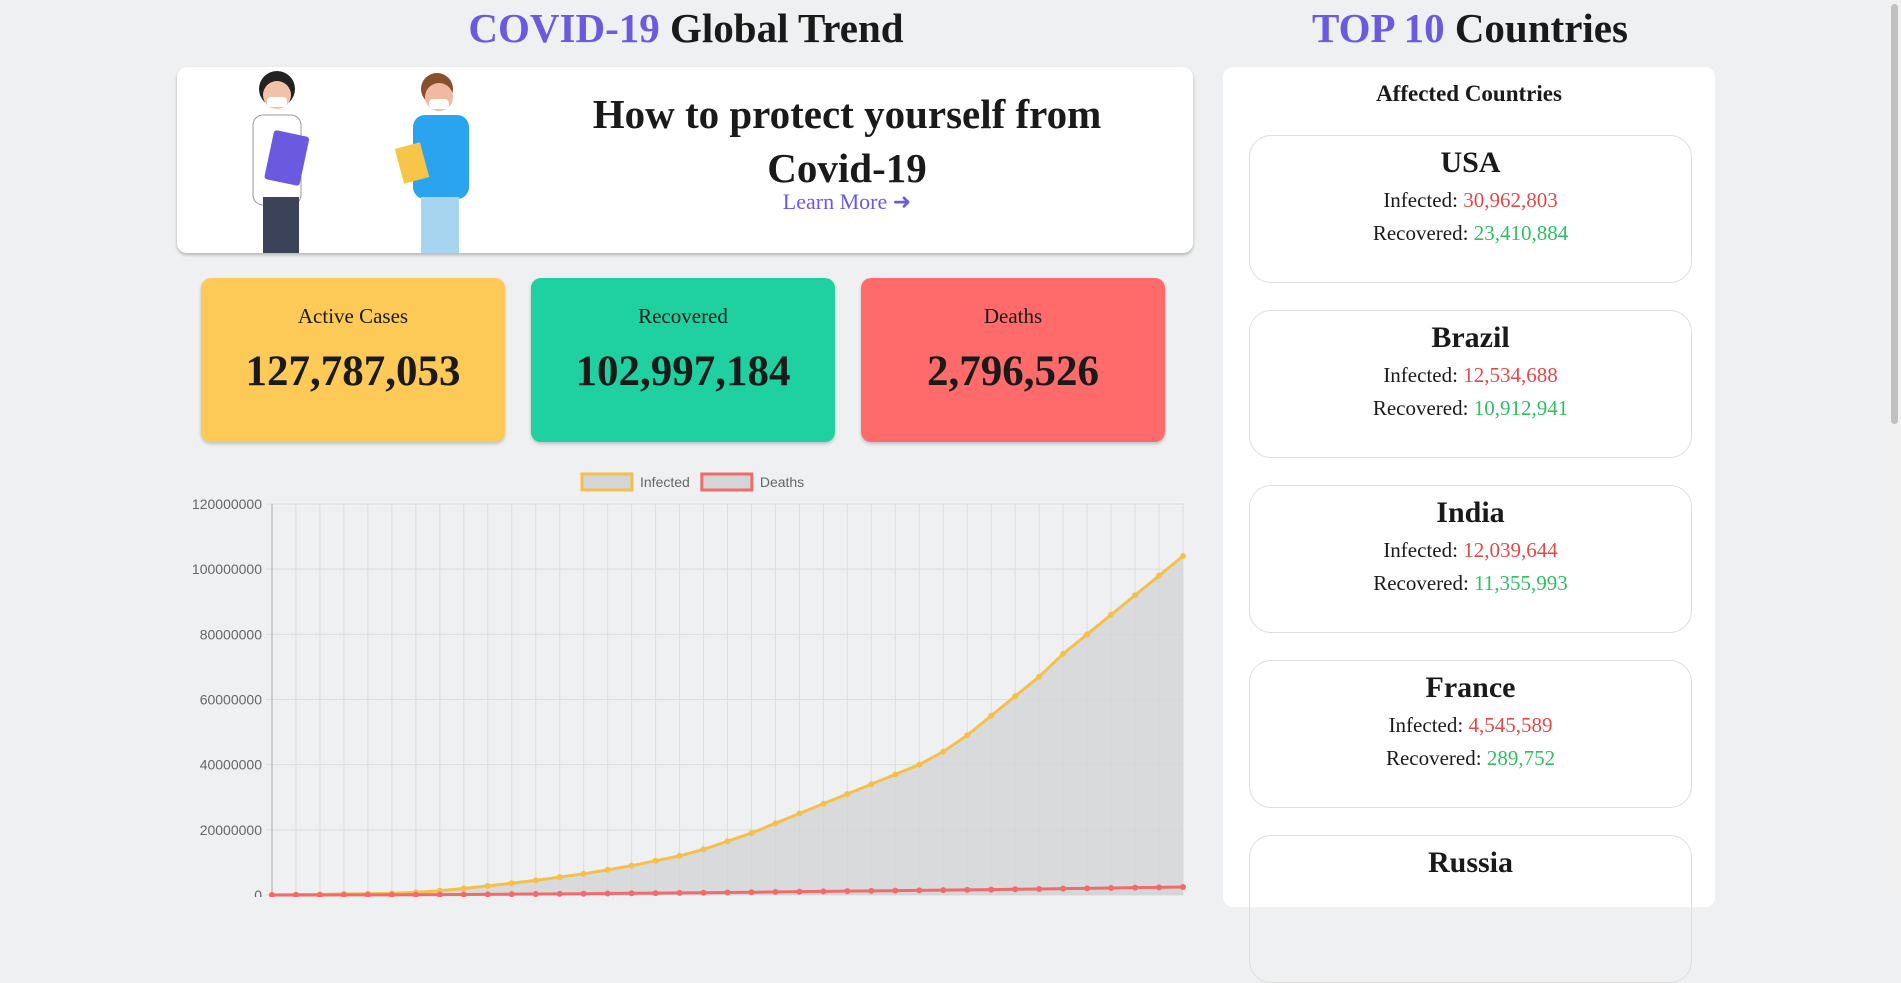  What do you see at coordinates (1470, 337) in the screenshot?
I see `country-name: Brazil` at bounding box center [1470, 337].